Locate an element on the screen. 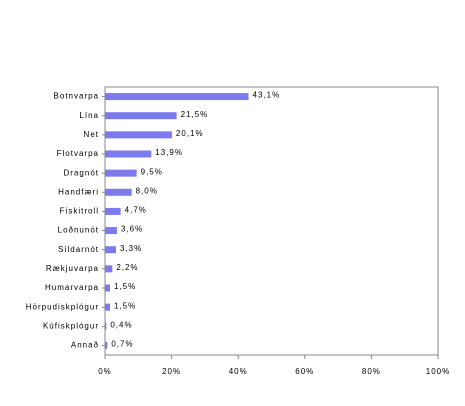  value-label: 3,6% is located at coordinates (132, 229).